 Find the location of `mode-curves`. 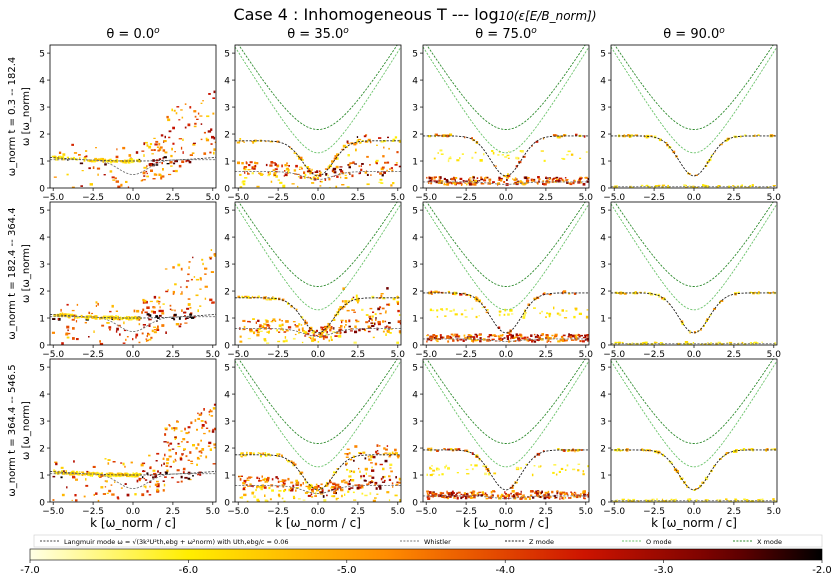

mode-curves is located at coordinates (506, 272).